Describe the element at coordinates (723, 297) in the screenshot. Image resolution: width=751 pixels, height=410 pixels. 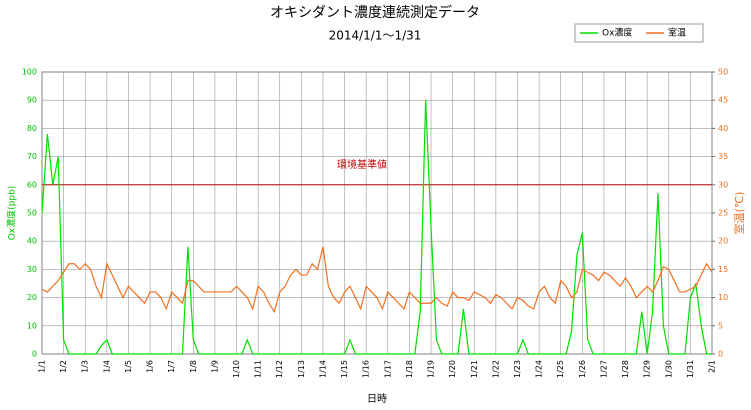
I see `y2-tick-label: 10` at that location.